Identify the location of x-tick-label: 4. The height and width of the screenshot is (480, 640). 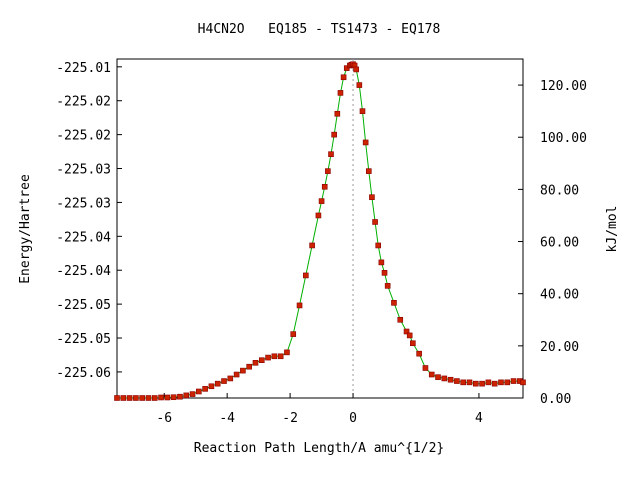
(479, 418).